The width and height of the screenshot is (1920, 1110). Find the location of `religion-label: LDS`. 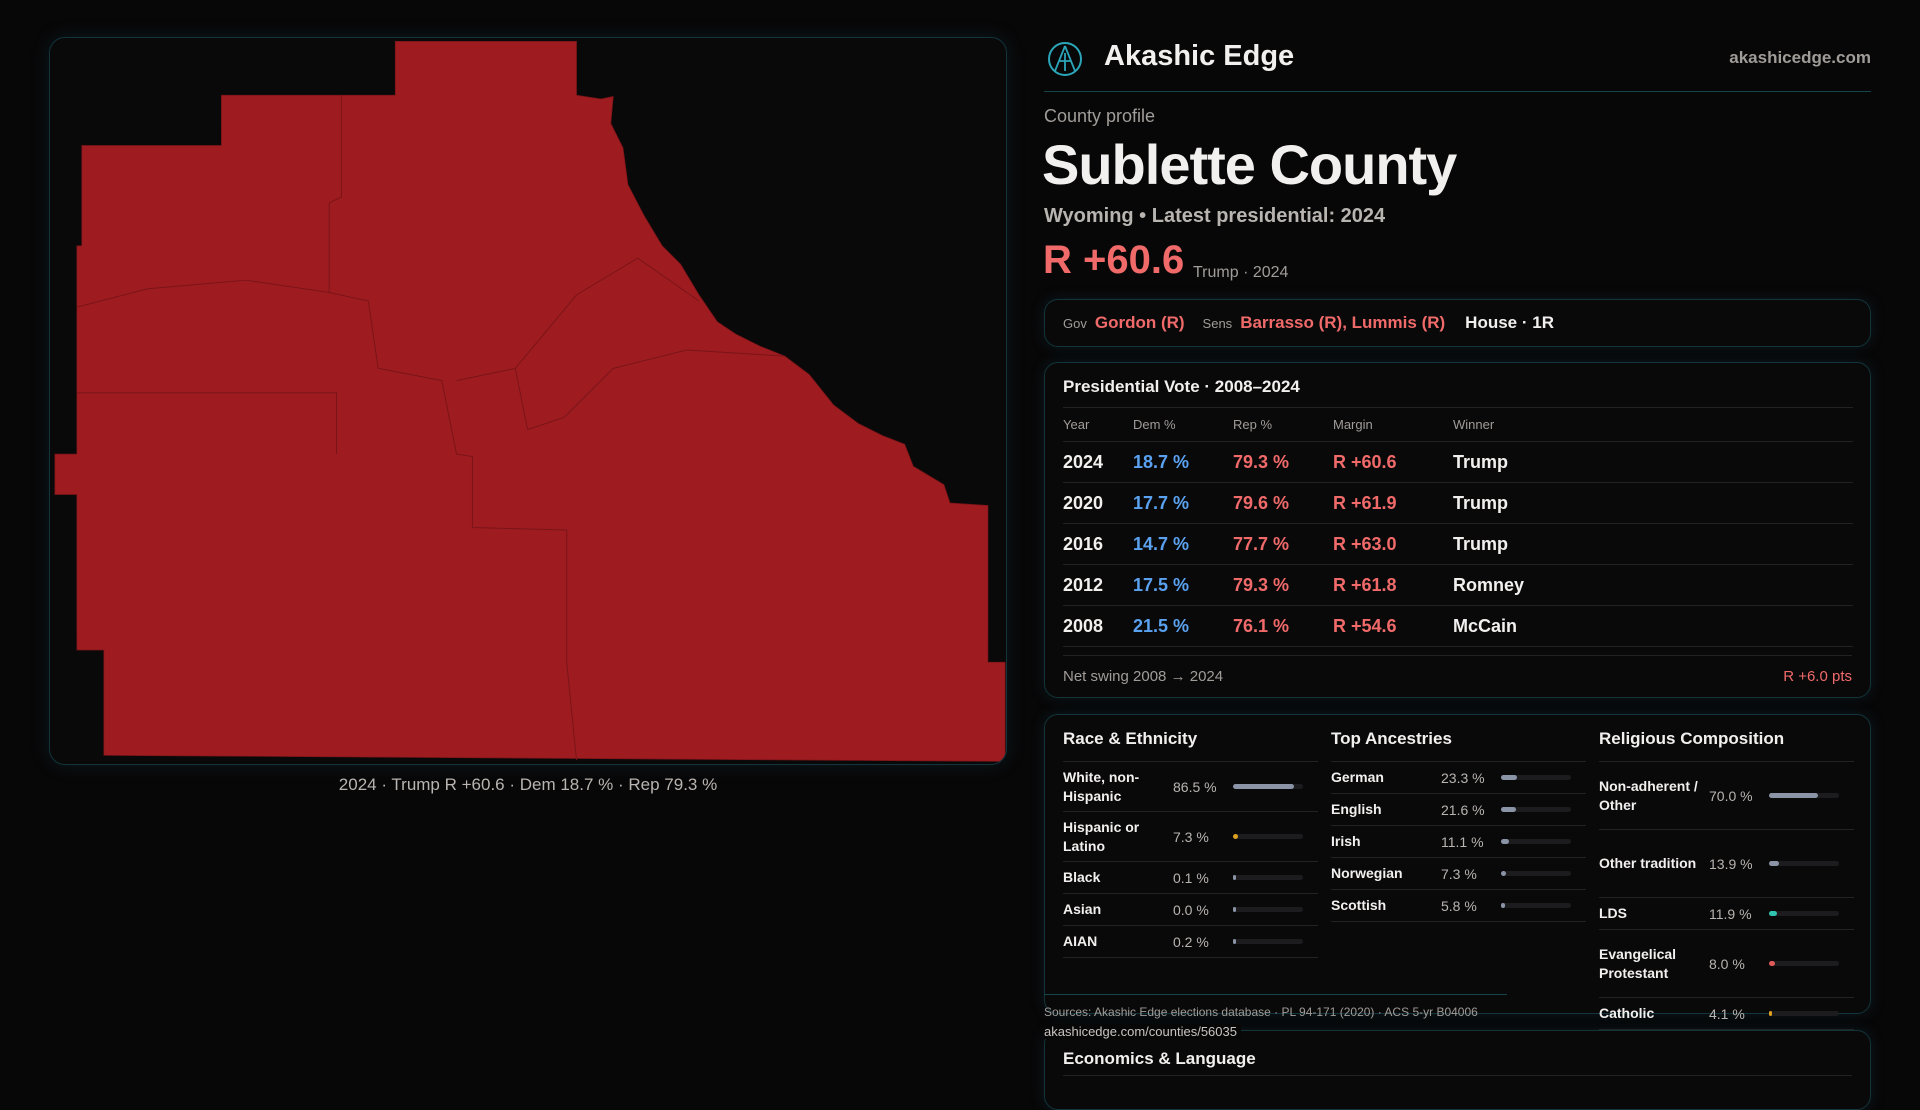

religion-label: LDS is located at coordinates (1613, 913).